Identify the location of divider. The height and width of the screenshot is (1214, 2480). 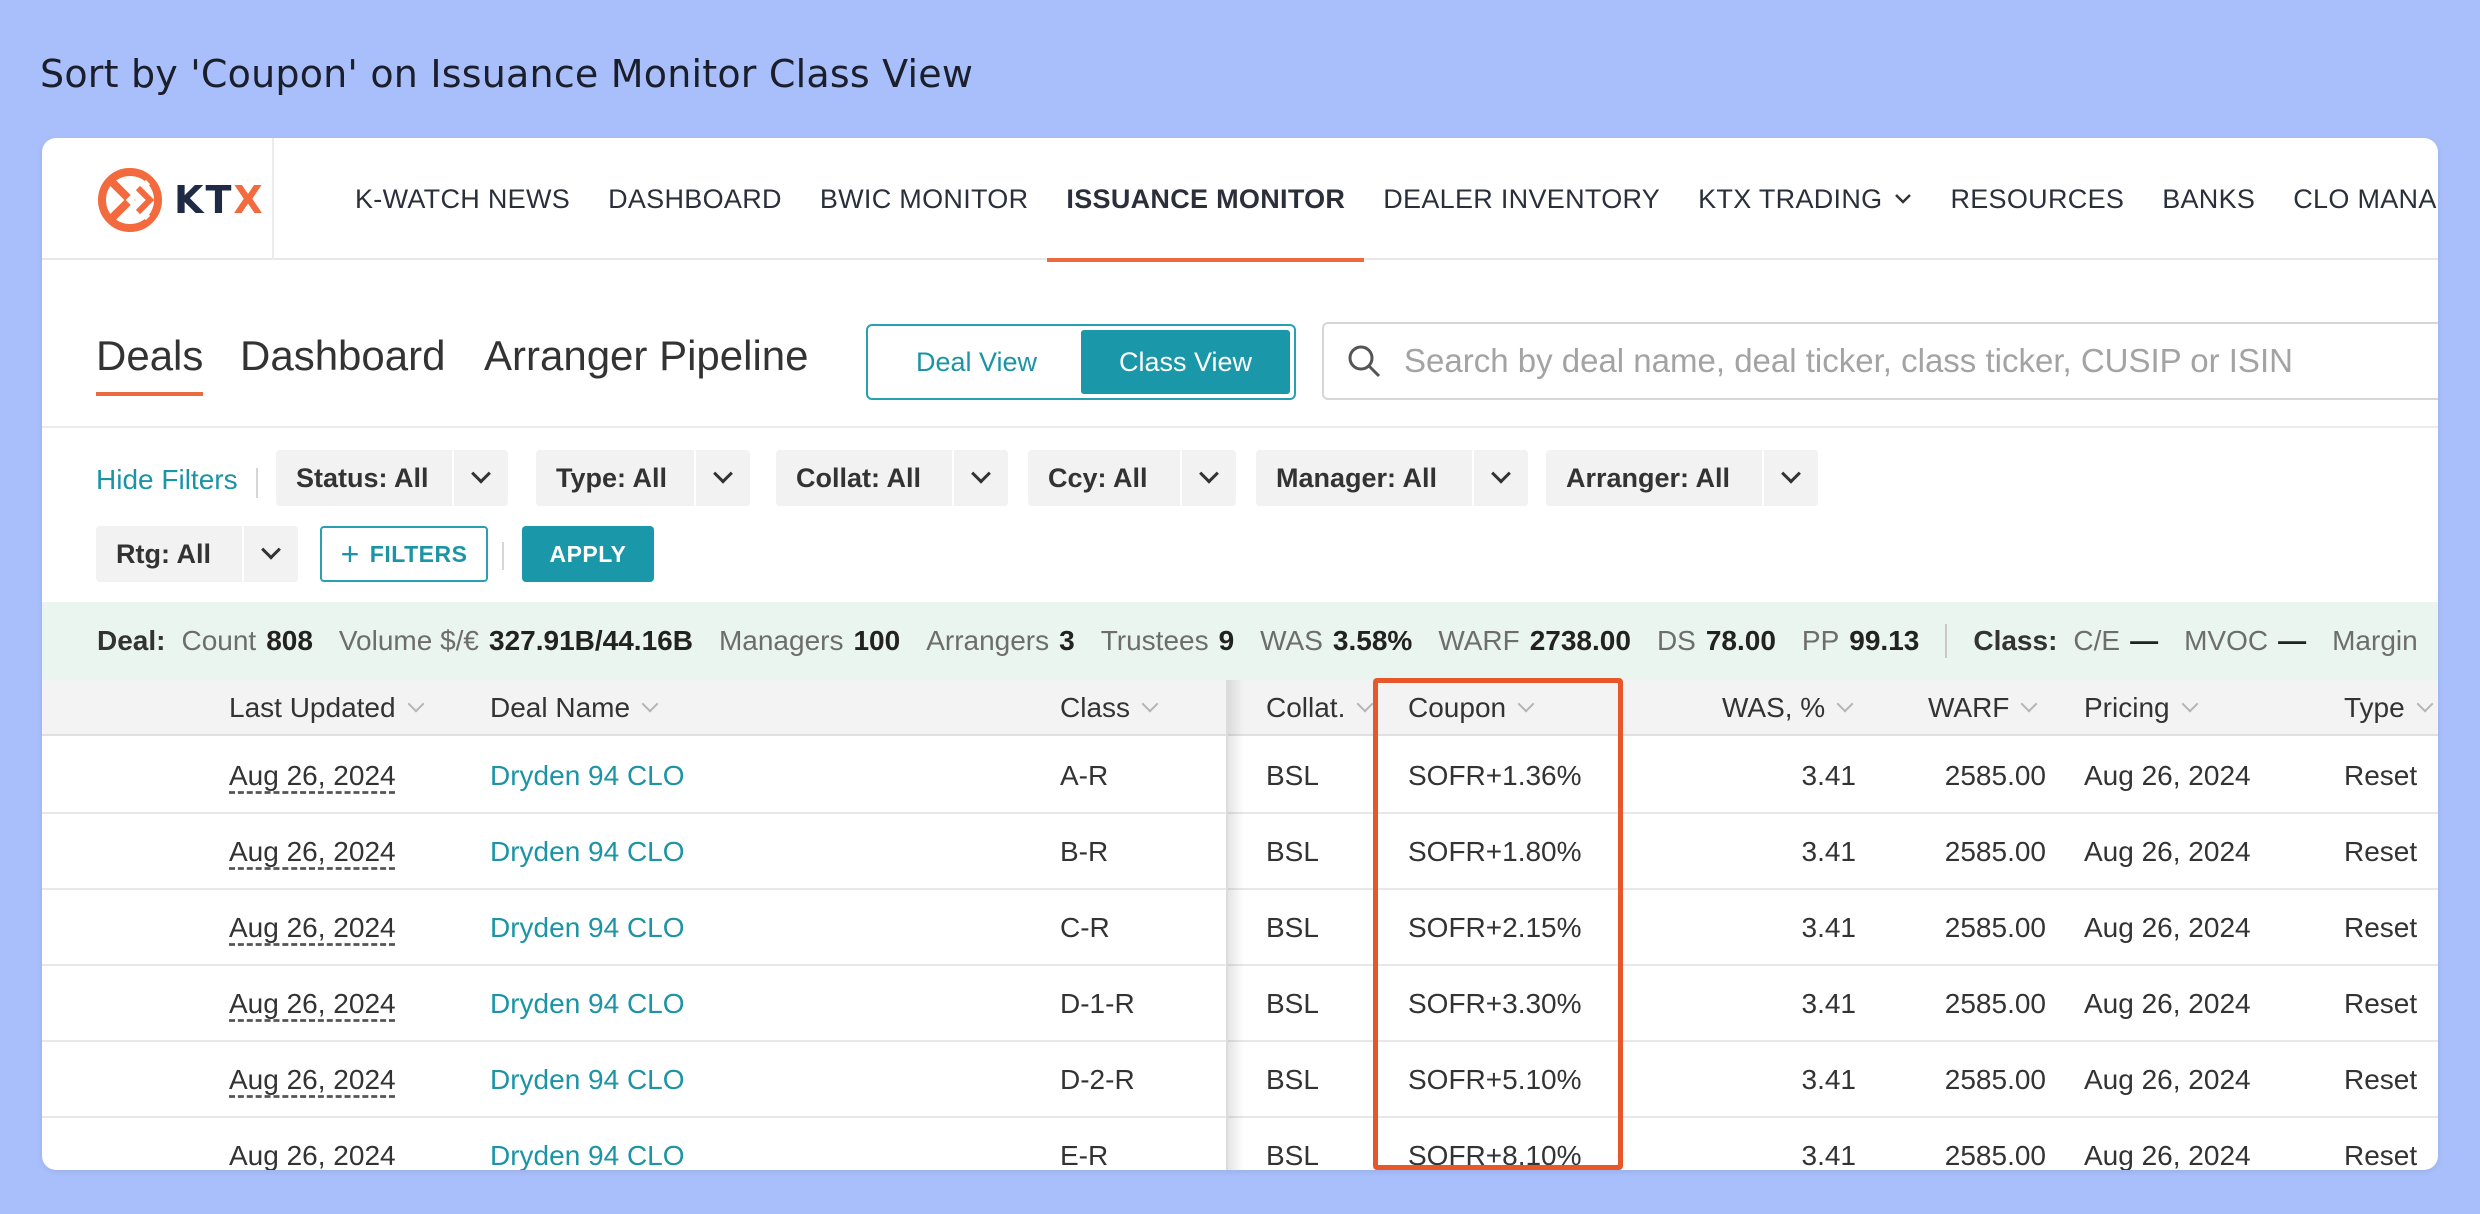
(1946, 641).